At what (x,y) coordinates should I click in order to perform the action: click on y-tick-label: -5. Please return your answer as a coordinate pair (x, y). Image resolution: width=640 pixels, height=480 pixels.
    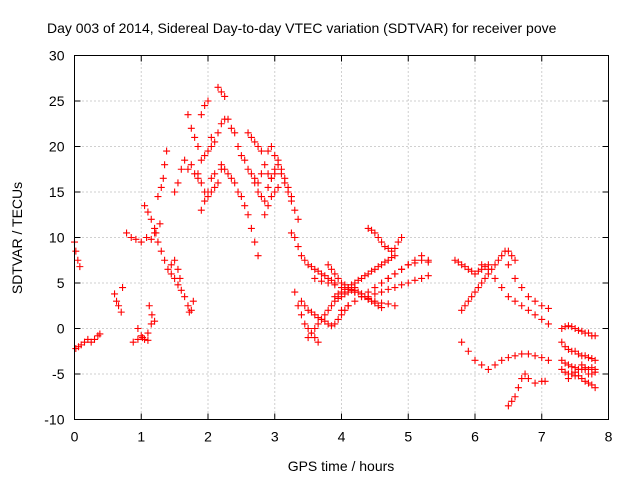
    Looking at the image, I should click on (58, 374).